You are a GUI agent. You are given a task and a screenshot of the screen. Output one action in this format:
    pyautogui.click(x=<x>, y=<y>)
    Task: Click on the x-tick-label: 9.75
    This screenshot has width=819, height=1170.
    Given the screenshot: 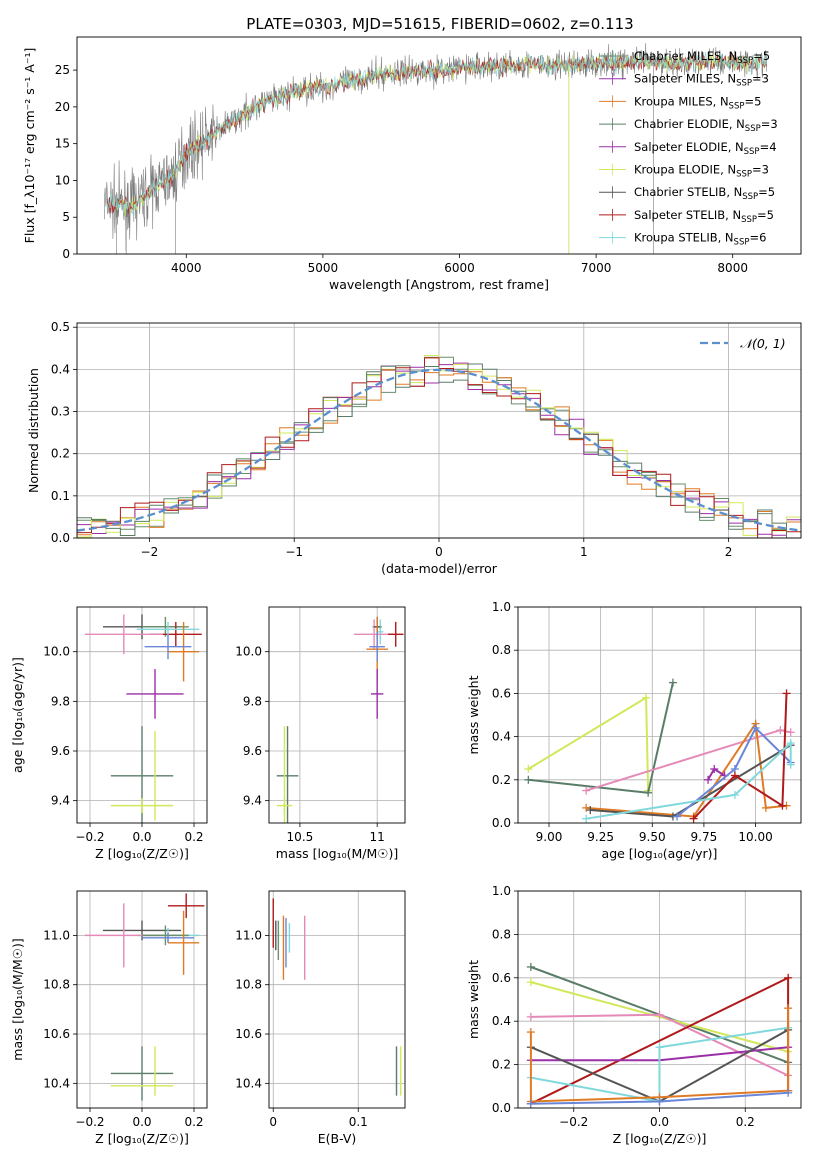 What is the action you would take?
    pyautogui.click(x=704, y=837)
    